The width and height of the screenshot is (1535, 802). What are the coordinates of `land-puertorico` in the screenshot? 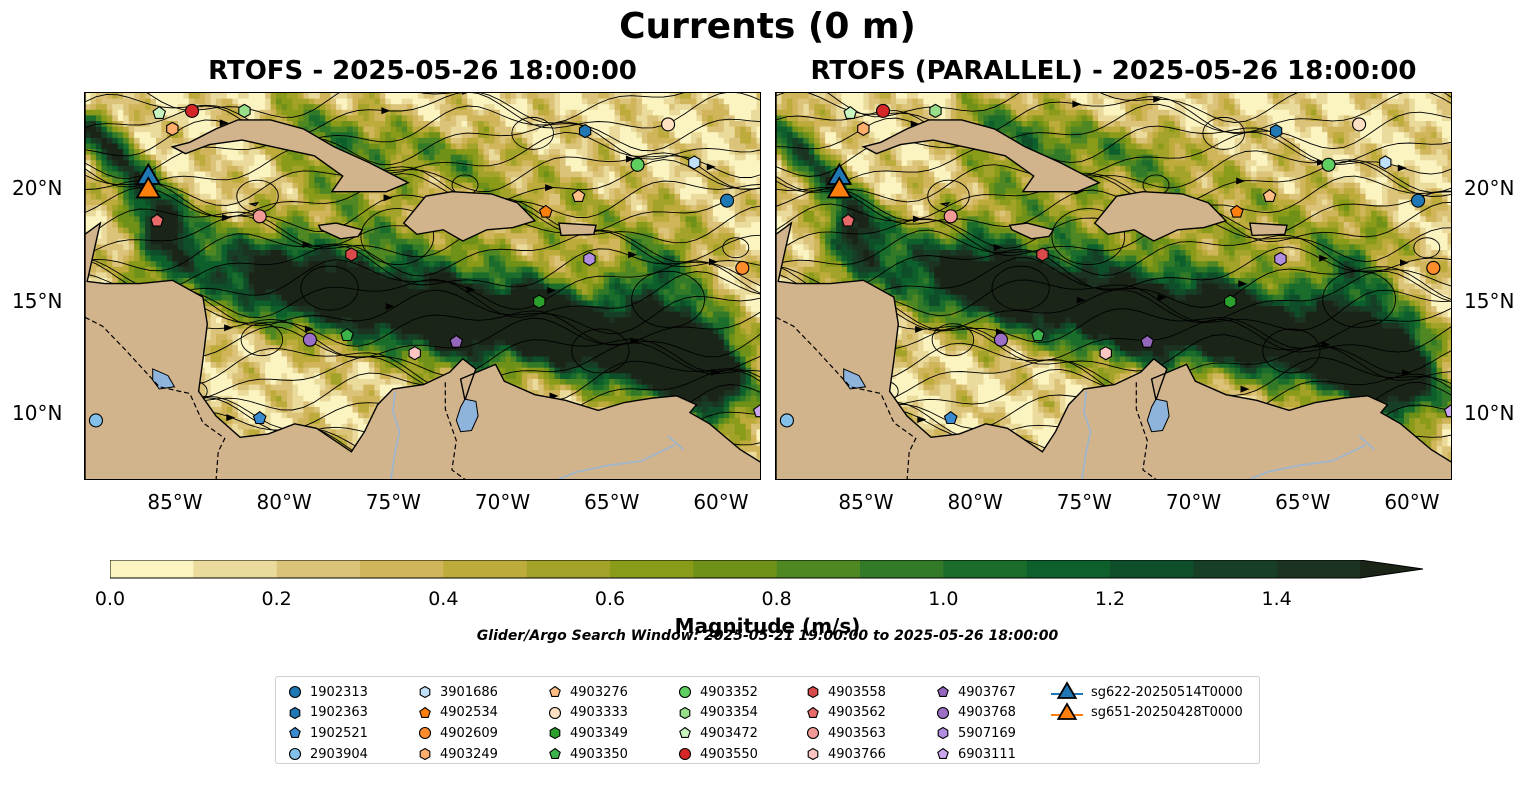 It's located at (577, 229).